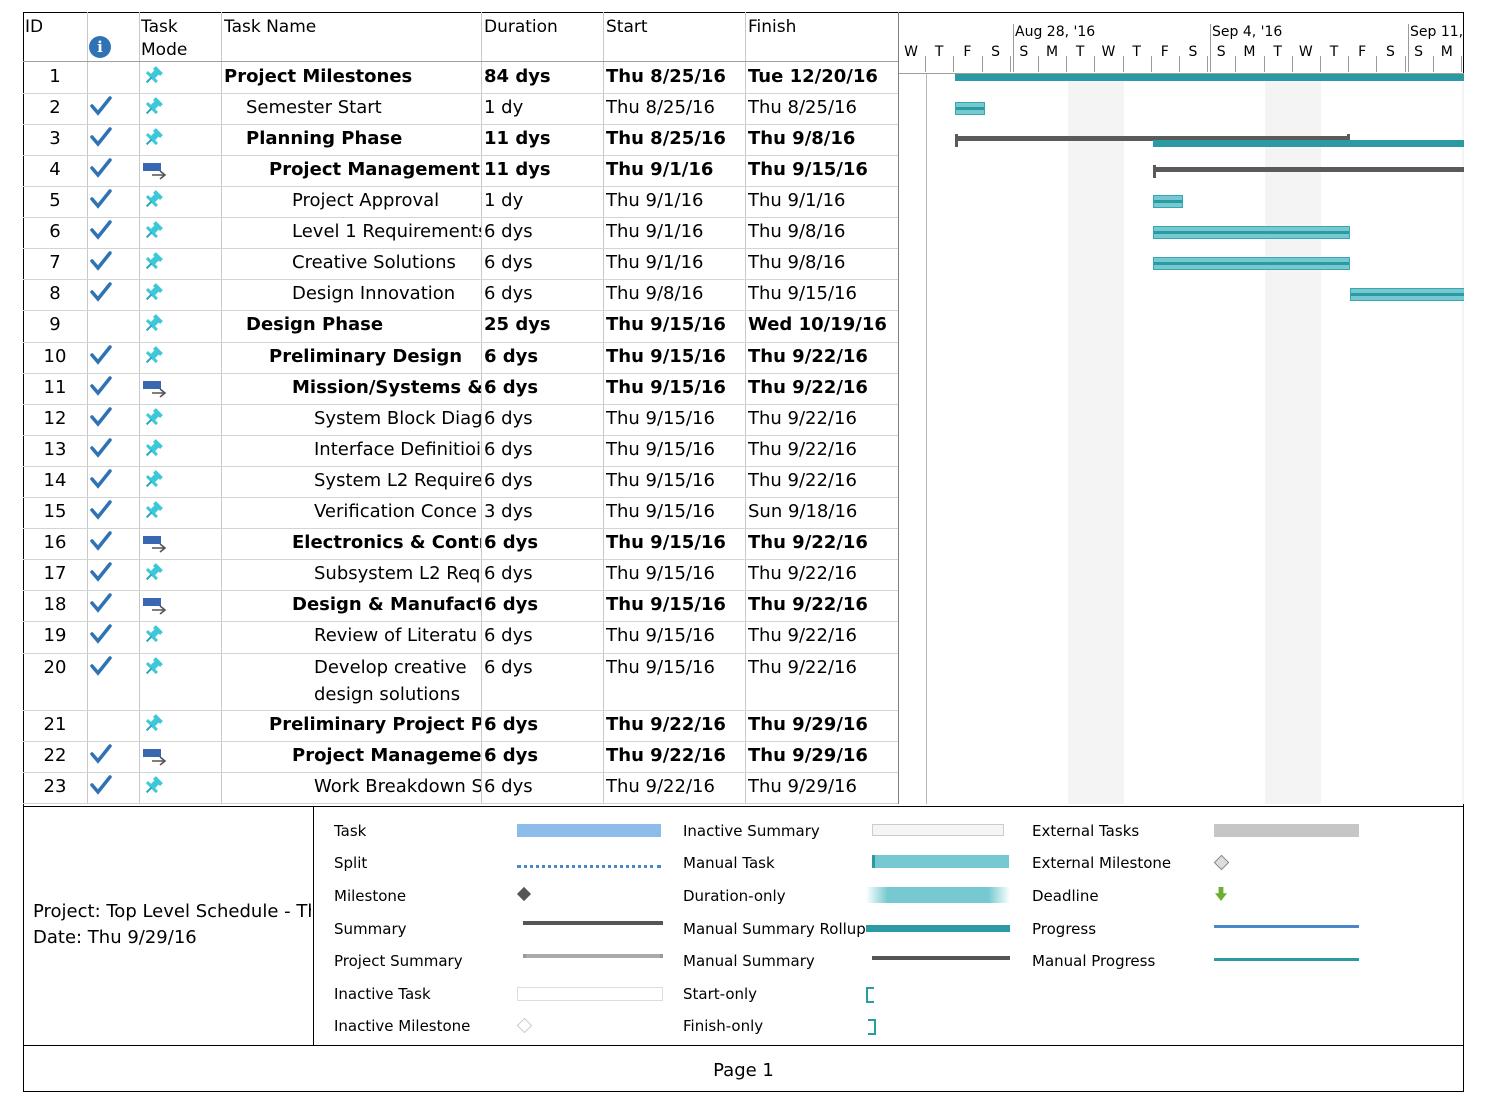 The image size is (1489, 1104). What do you see at coordinates (397, 449) in the screenshot?
I see `task-name: Interface Definitioi` at bounding box center [397, 449].